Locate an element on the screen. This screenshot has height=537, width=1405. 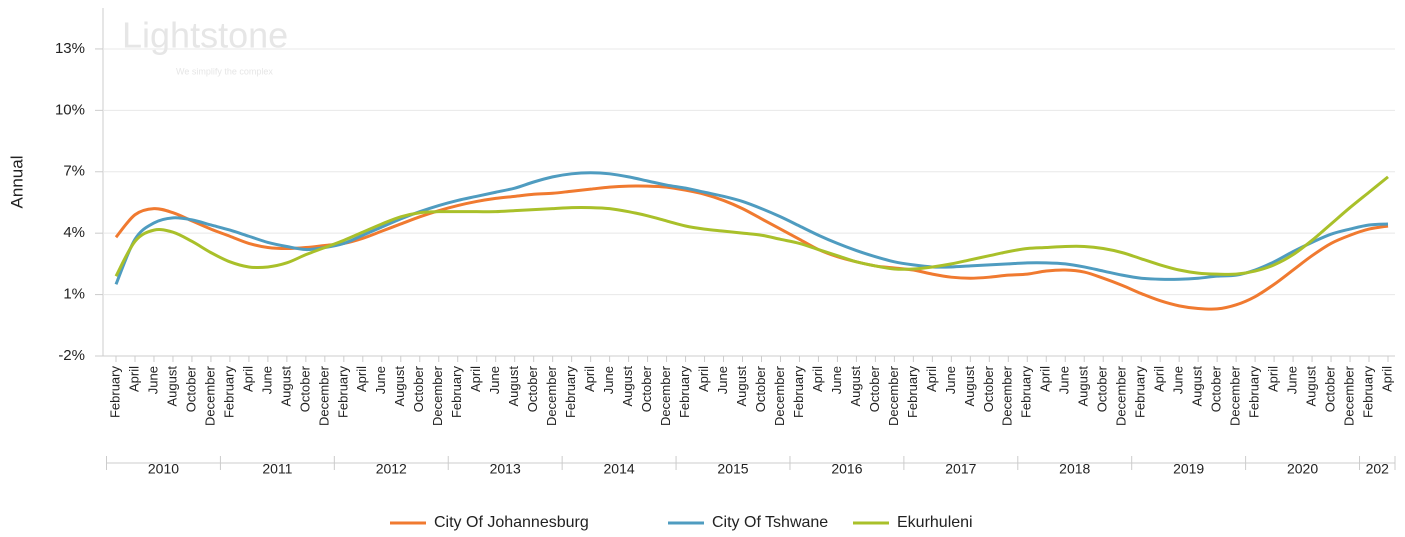
x-group-label: 2019 is located at coordinates (1188, 469).